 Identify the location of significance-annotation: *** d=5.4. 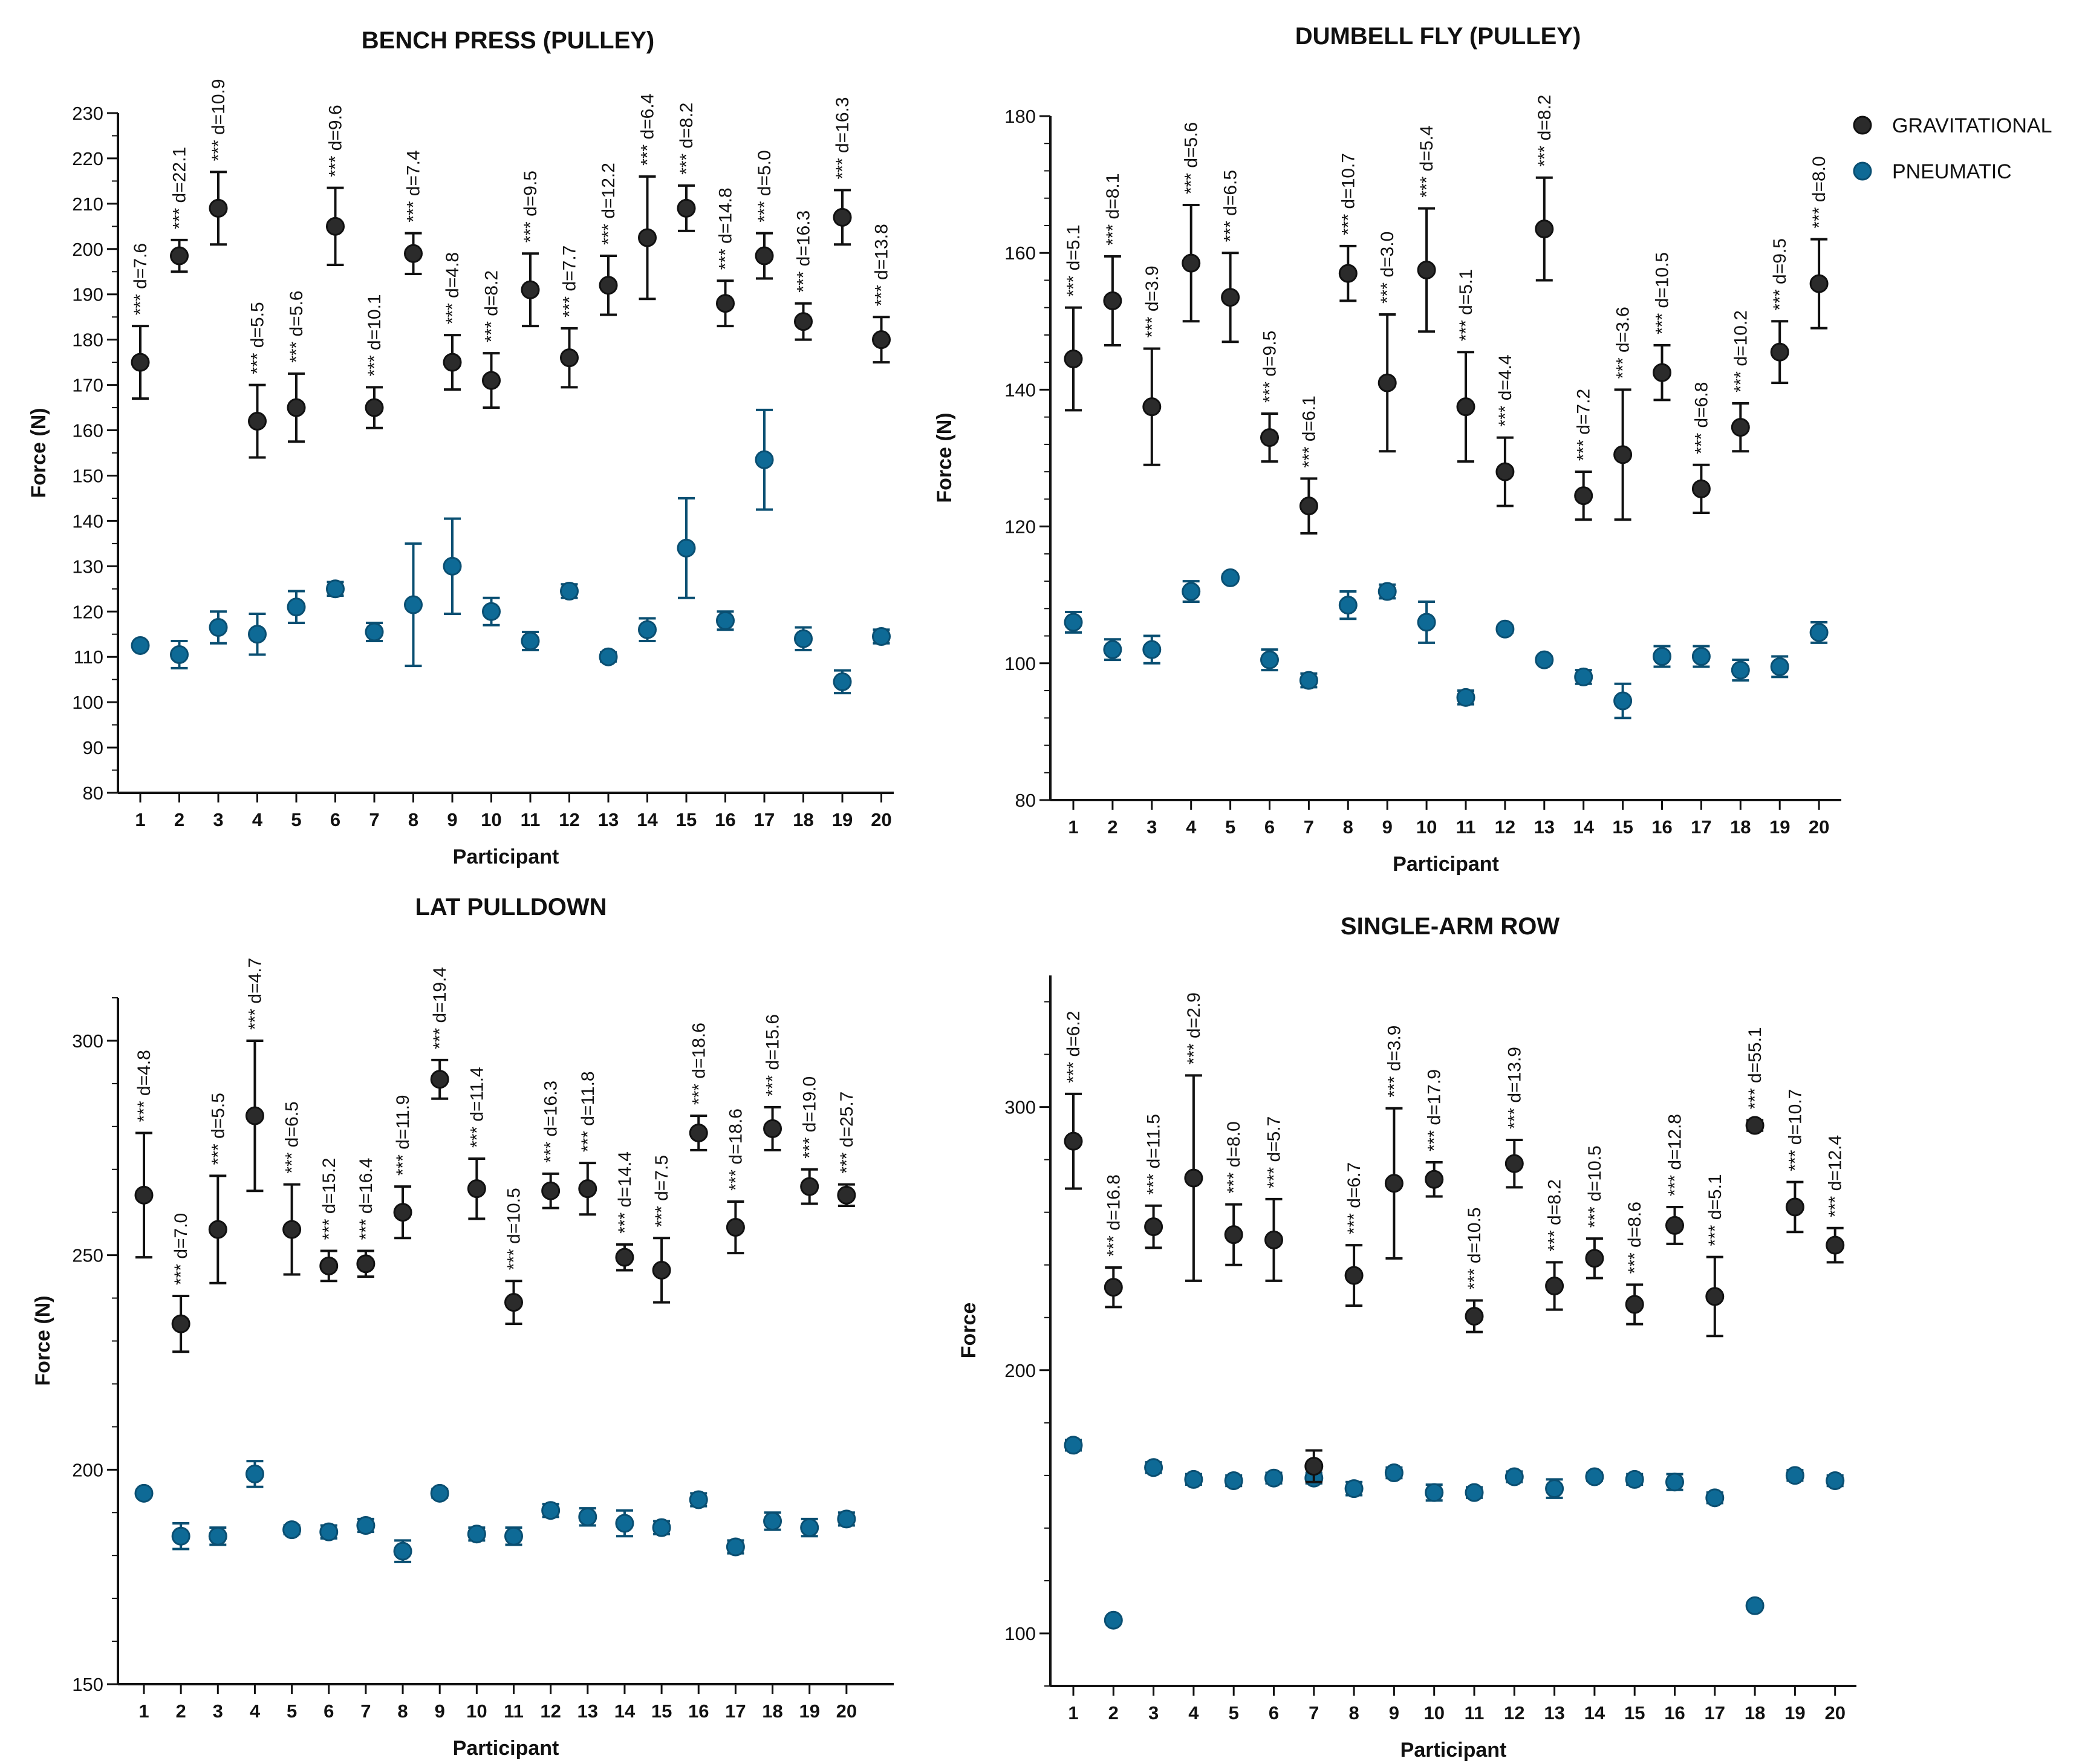
(1427, 161).